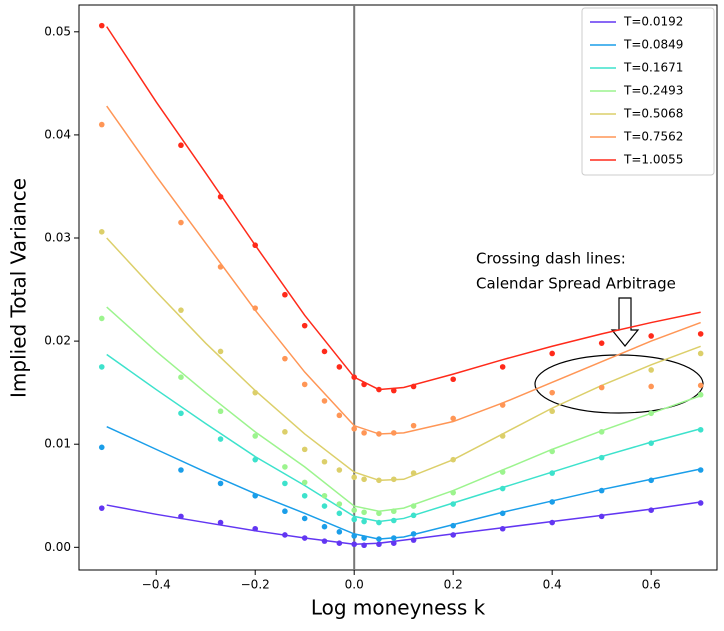  What do you see at coordinates (57, 341) in the screenshot?
I see `y-tick-label: 0.02` at bounding box center [57, 341].